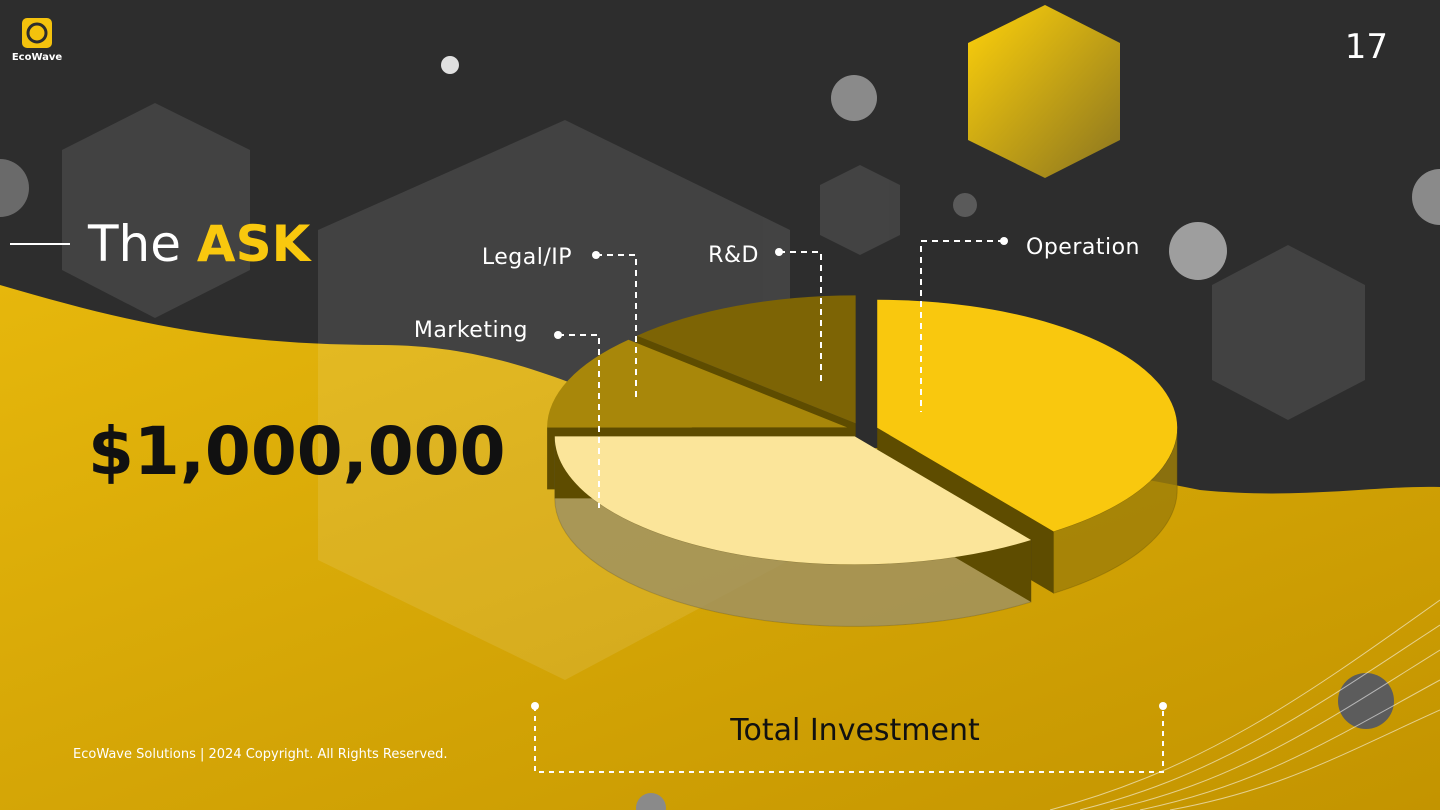 This screenshot has height=810, width=1440. Describe the element at coordinates (1366, 47) in the screenshot. I see `page-number: 17` at that location.